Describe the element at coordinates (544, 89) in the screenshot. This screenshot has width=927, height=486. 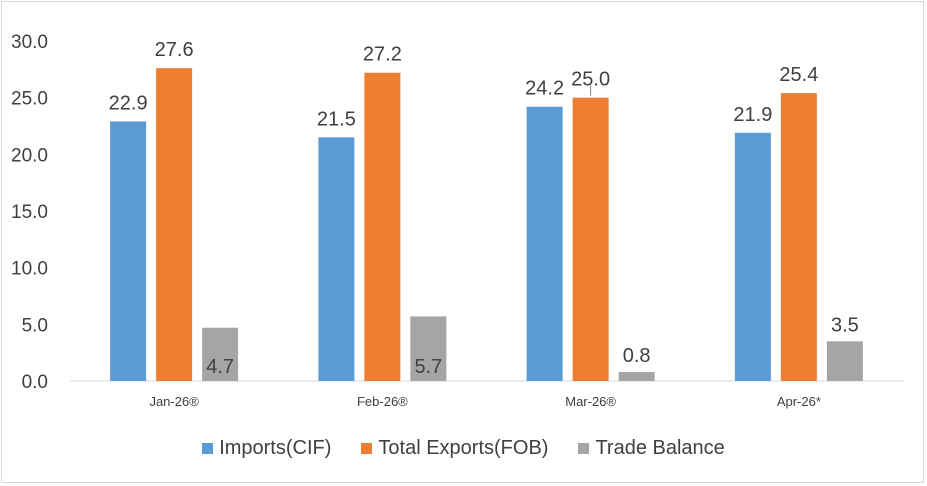
I see `data-label: 24.2` at that location.